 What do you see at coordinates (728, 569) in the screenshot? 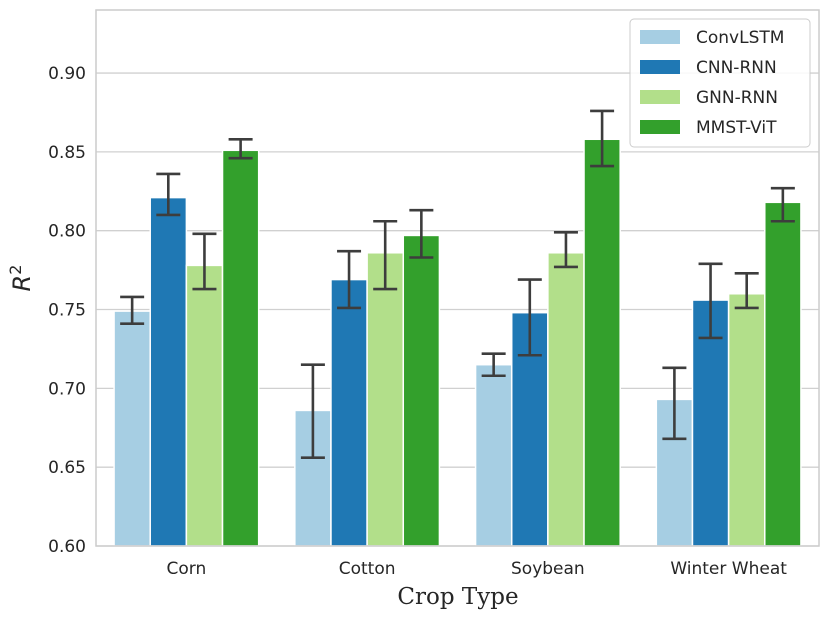
I see `x-tick-label: Winter Wheat` at bounding box center [728, 569].